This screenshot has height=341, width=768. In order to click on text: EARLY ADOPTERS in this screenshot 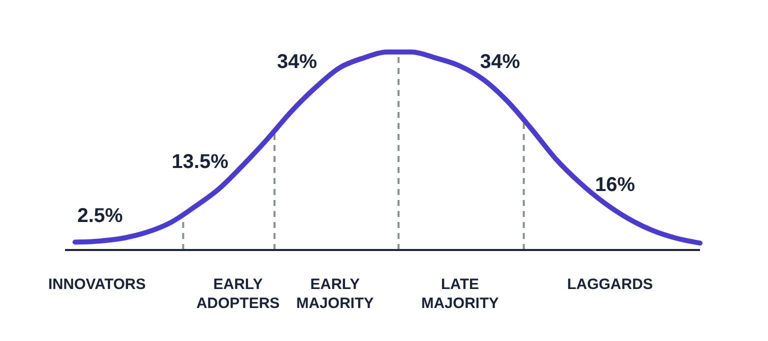, I will do `click(238, 294)`.